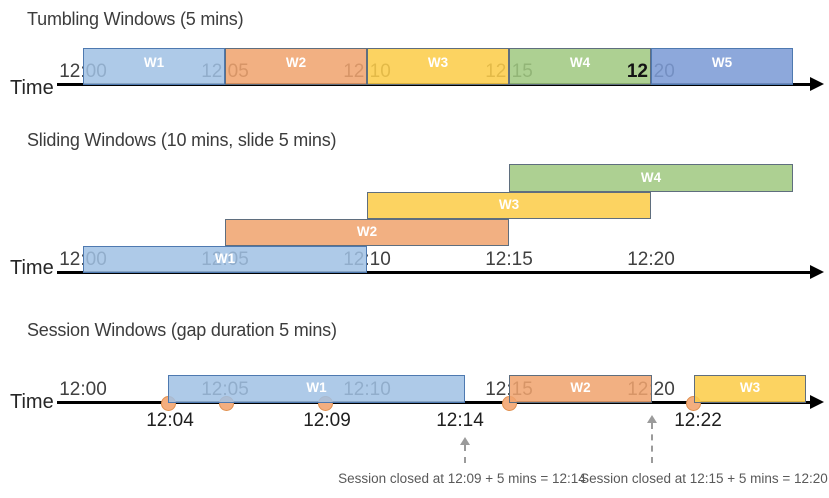  What do you see at coordinates (704, 478) in the screenshot?
I see `session-closed-note: Session closed at 12:15 + 5 mins = 12:20` at bounding box center [704, 478].